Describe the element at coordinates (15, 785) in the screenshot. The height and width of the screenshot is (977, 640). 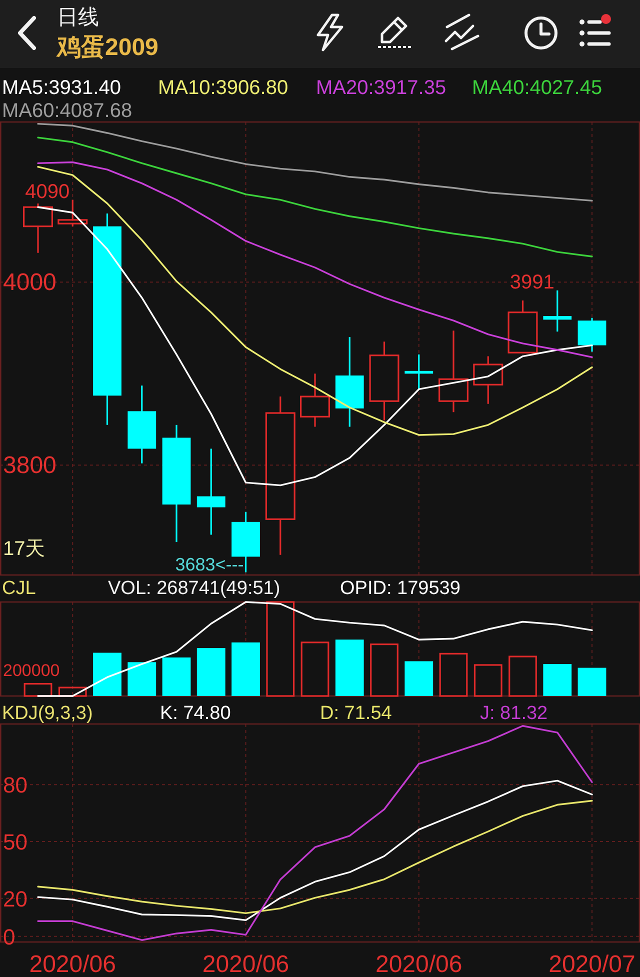
I see `y-tick-label: 80` at that location.